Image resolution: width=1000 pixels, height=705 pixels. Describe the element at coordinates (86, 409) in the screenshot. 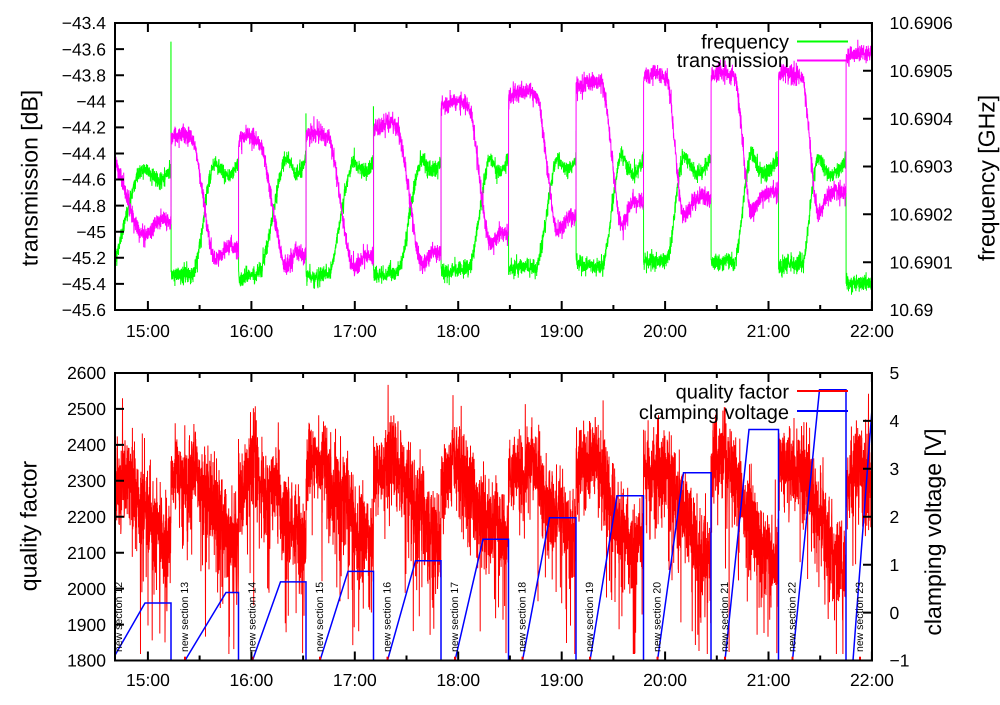

I see `svg-text: 2500` at that location.